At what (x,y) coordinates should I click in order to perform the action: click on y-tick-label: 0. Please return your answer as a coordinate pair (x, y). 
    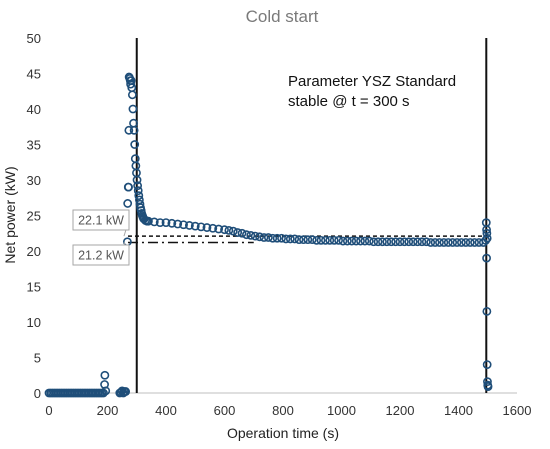
    Looking at the image, I should click on (37, 393).